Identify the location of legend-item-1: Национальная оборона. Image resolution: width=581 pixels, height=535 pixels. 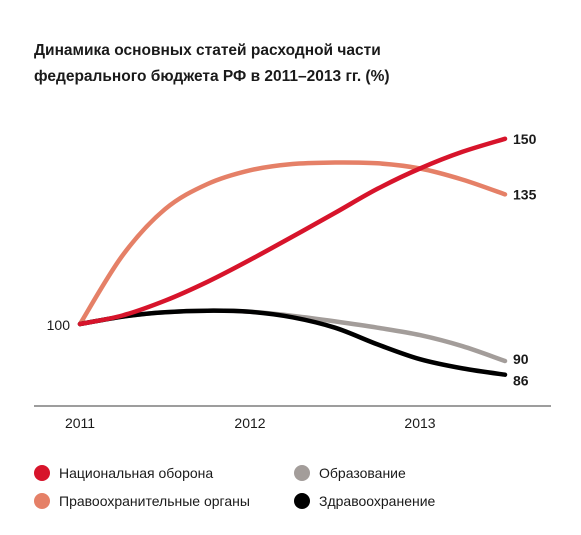
(123, 473).